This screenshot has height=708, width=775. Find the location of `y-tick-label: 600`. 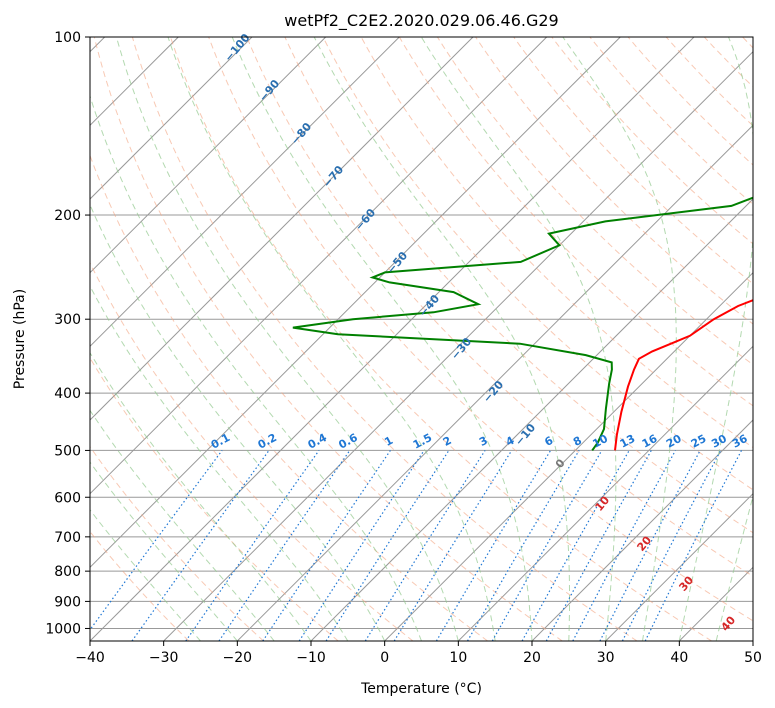

y-tick-label: 600 is located at coordinates (67, 498).